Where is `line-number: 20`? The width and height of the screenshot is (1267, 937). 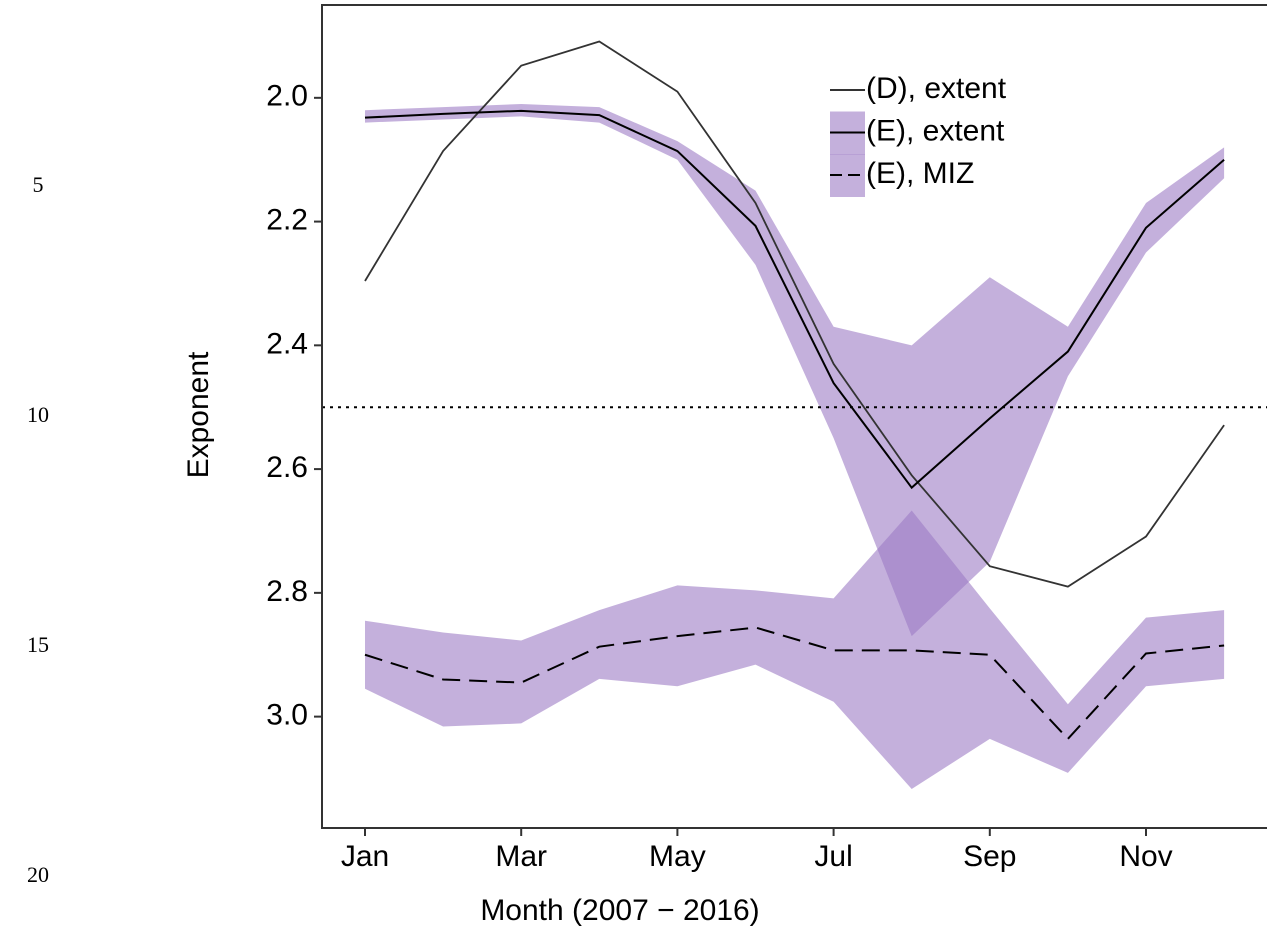 line-number: 20 is located at coordinates (38, 874).